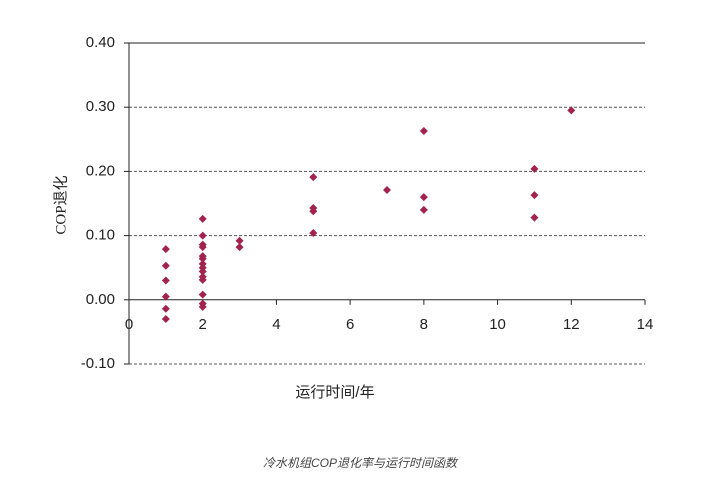 The height and width of the screenshot is (489, 727). Describe the element at coordinates (497, 324) in the screenshot. I see `x-tick-label: 10` at that location.